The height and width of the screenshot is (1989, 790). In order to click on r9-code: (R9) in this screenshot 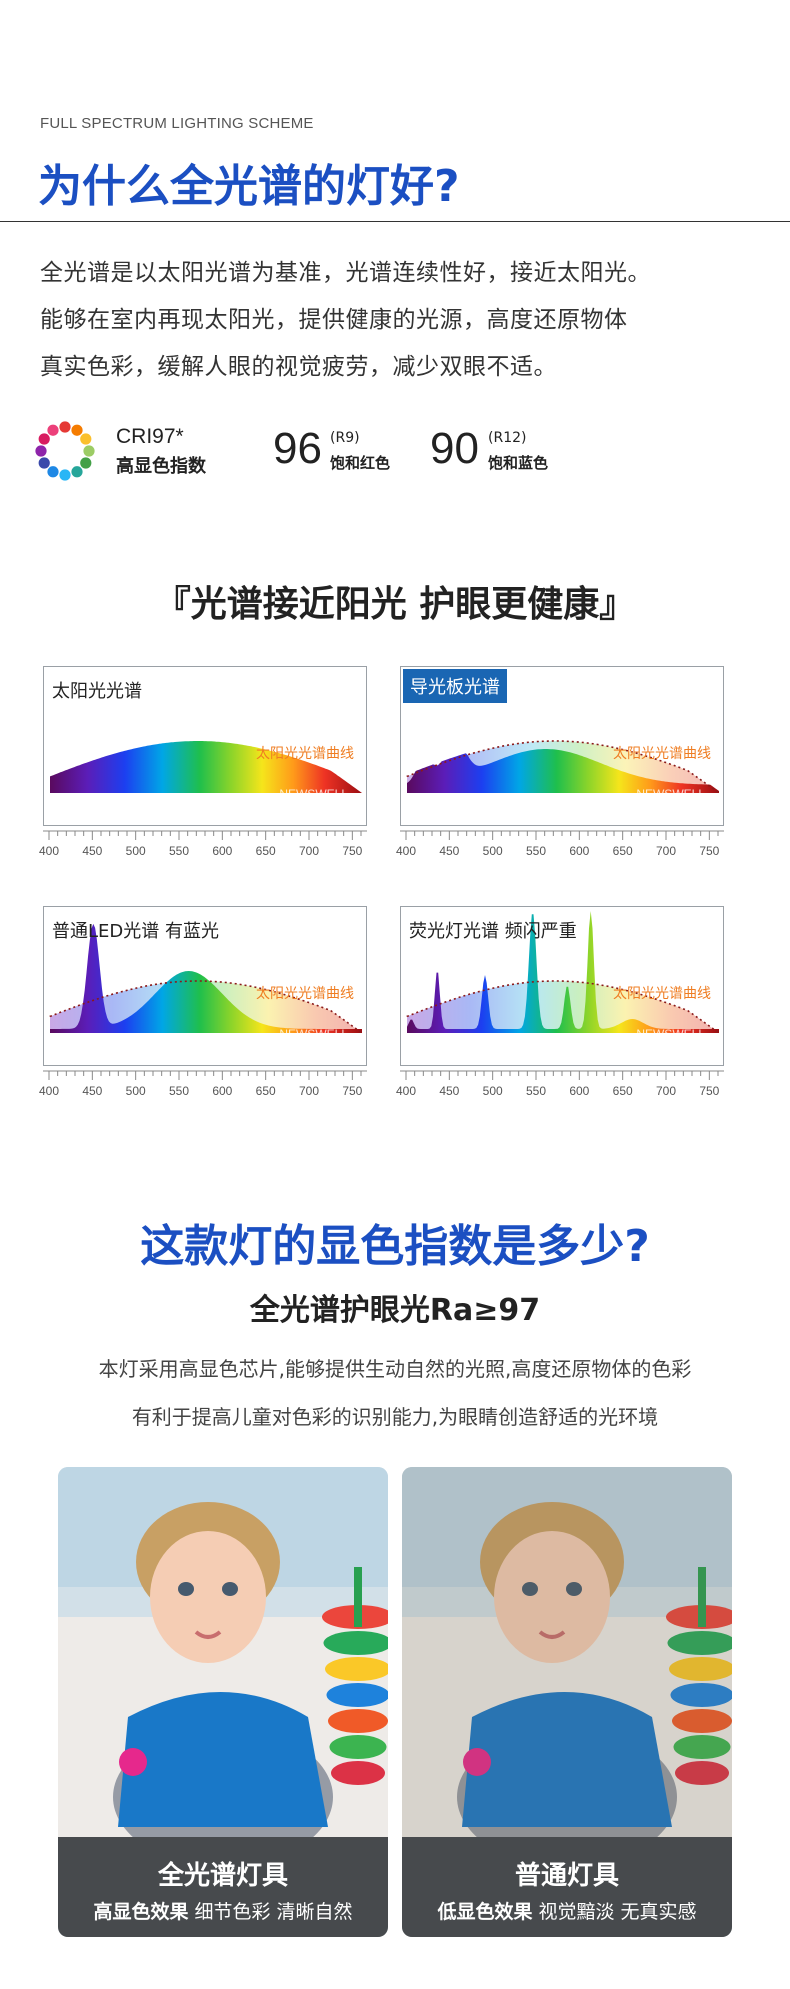, I will do `click(345, 438)`.